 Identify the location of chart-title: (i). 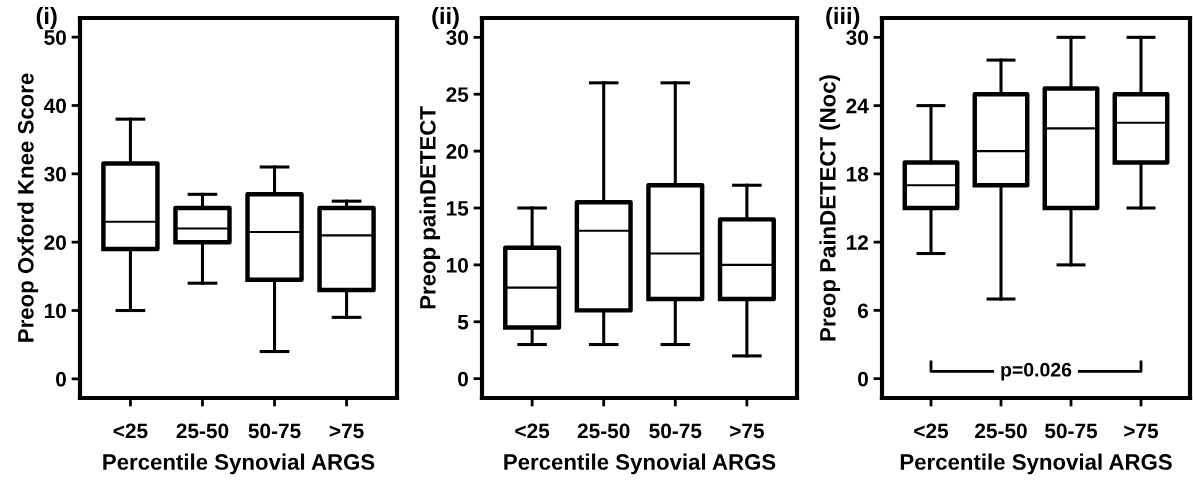
(46, 18).